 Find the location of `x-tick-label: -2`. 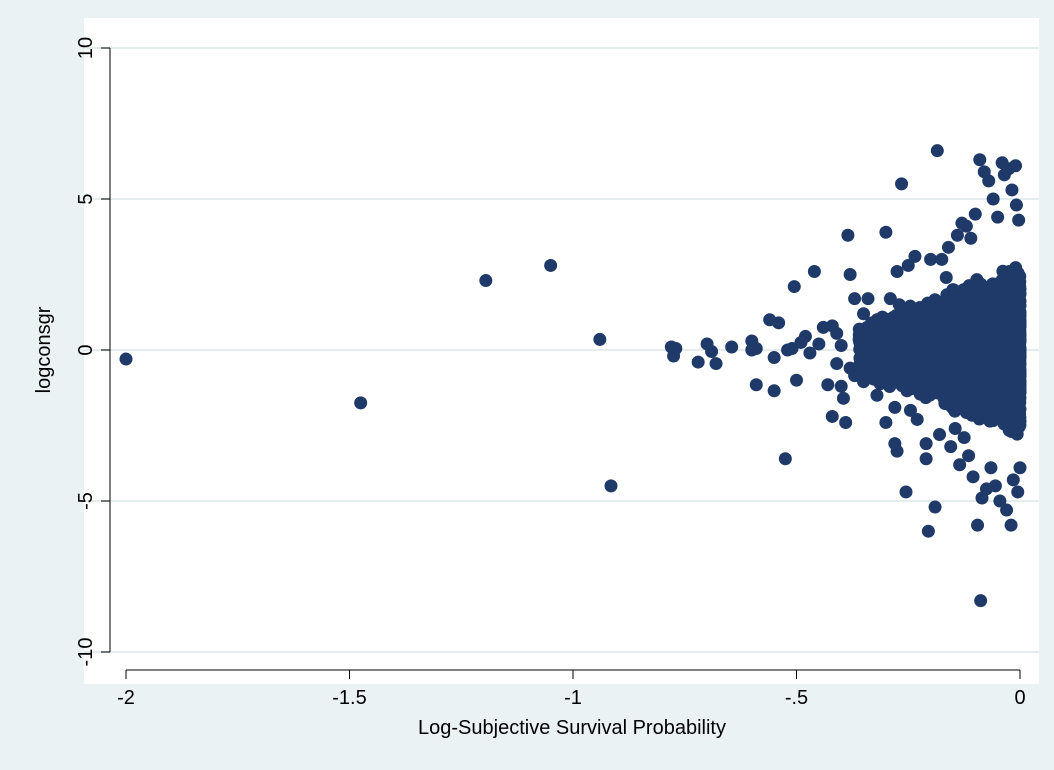

x-tick-label: -2 is located at coordinates (126, 698).